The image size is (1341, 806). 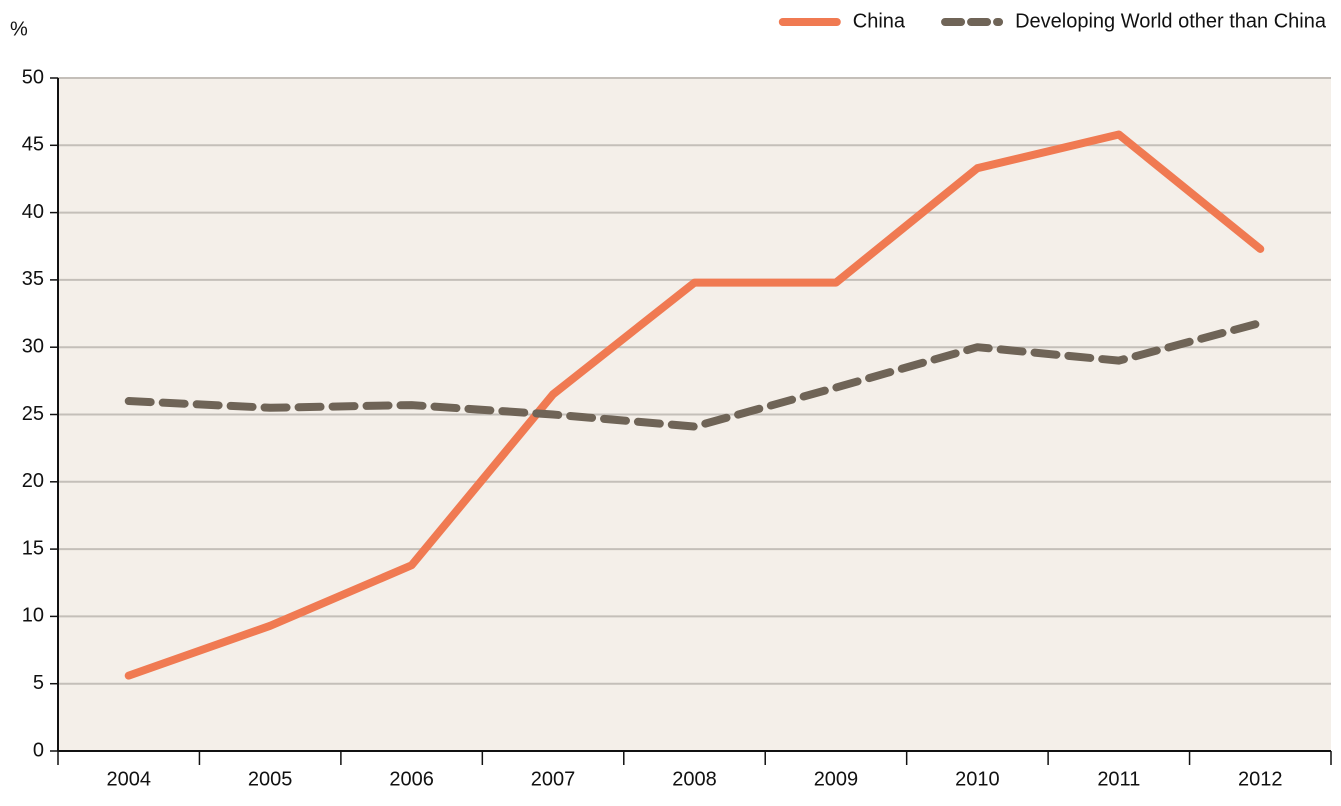 What do you see at coordinates (19, 29) in the screenshot?
I see `y-axis-unit: %` at bounding box center [19, 29].